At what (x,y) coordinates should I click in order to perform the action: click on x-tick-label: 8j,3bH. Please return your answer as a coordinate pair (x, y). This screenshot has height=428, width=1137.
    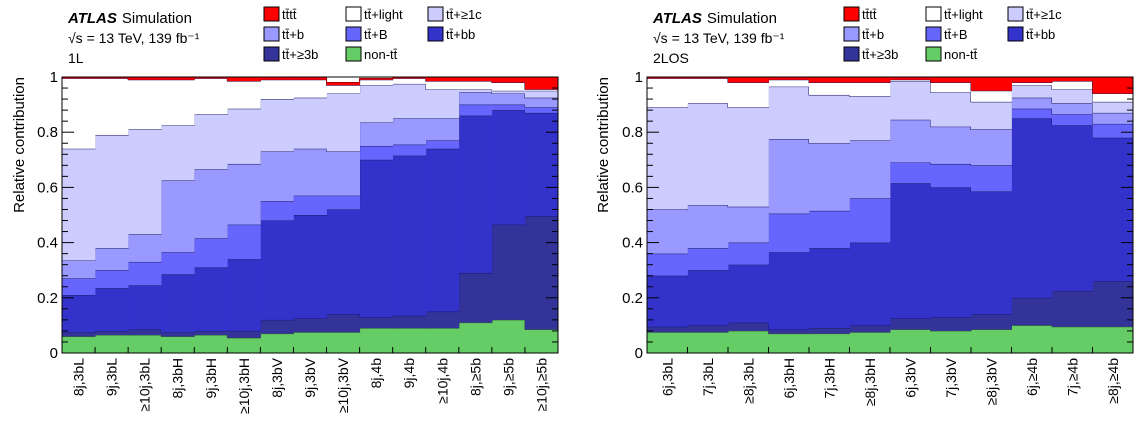
    Looking at the image, I should click on (178, 378).